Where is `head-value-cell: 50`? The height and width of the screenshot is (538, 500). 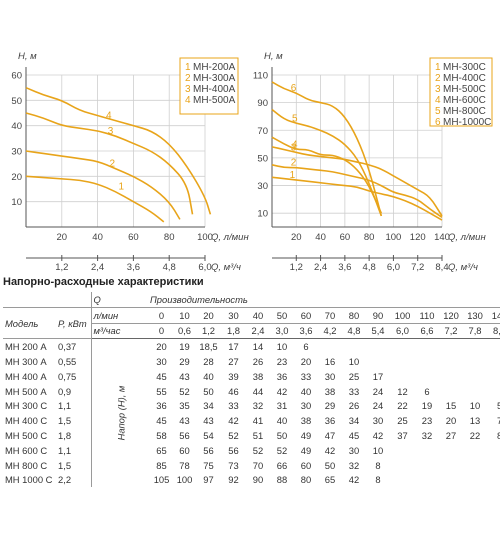
head-value-cell: 50 is located at coordinates (330, 465).